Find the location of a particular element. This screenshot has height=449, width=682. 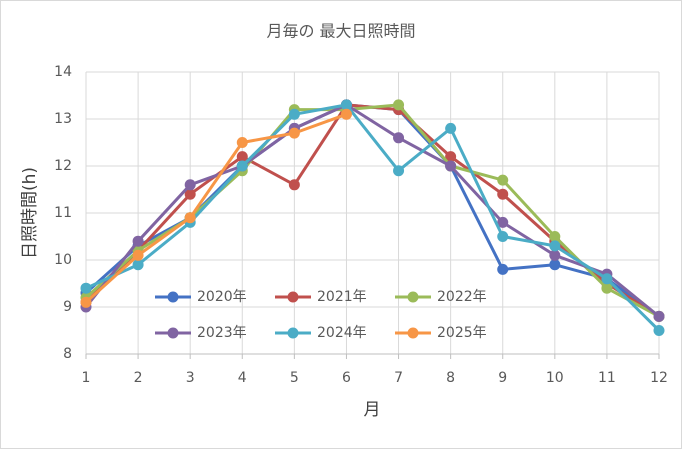

x-tick-label: 7 is located at coordinates (398, 378).